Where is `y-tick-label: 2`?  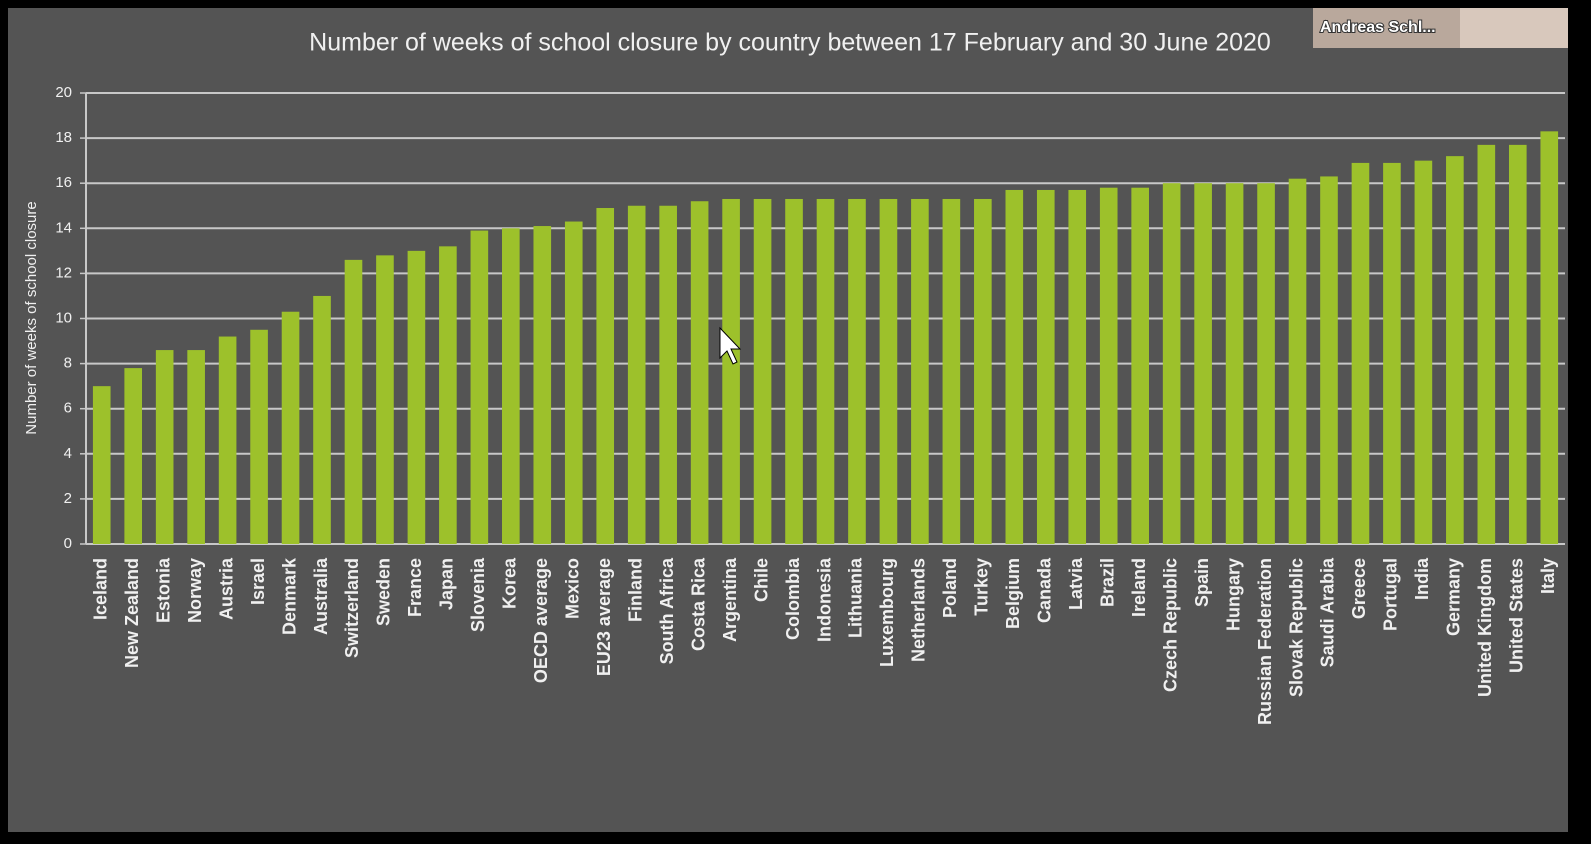
y-tick-label: 2 is located at coordinates (68, 498).